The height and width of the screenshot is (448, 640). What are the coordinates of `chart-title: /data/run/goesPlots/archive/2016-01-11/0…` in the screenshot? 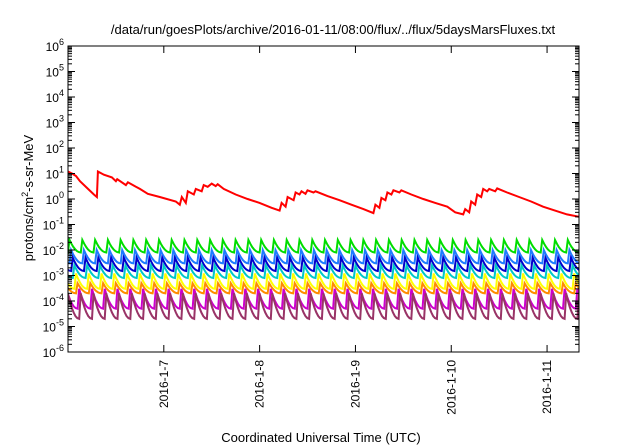 It's located at (333, 29).